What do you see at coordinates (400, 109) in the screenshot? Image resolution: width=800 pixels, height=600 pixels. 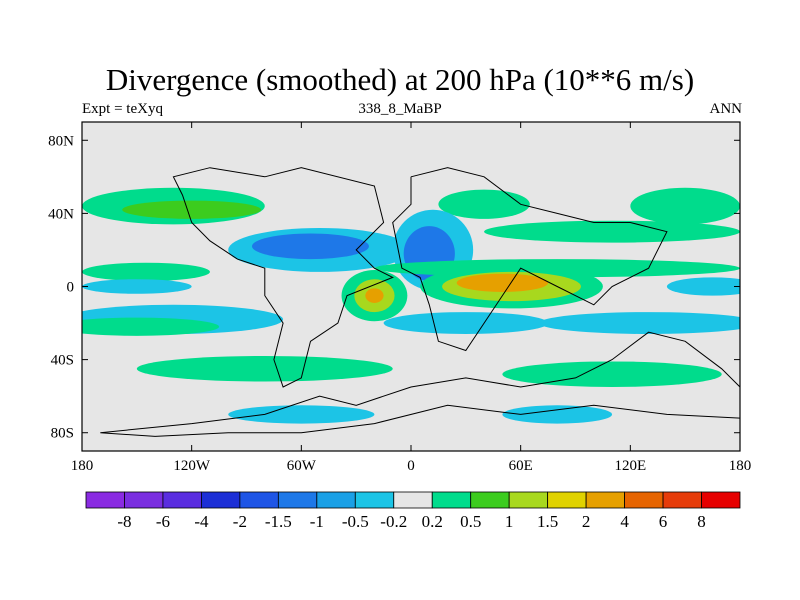 I see `case-label: 338_8_MaBP` at bounding box center [400, 109].